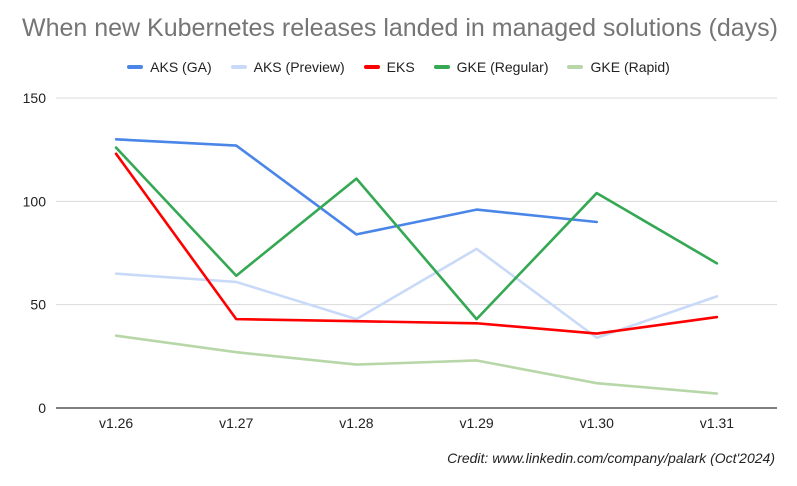  Describe the element at coordinates (356, 187) in the screenshot. I see `series-line-aks-ga` at that location.